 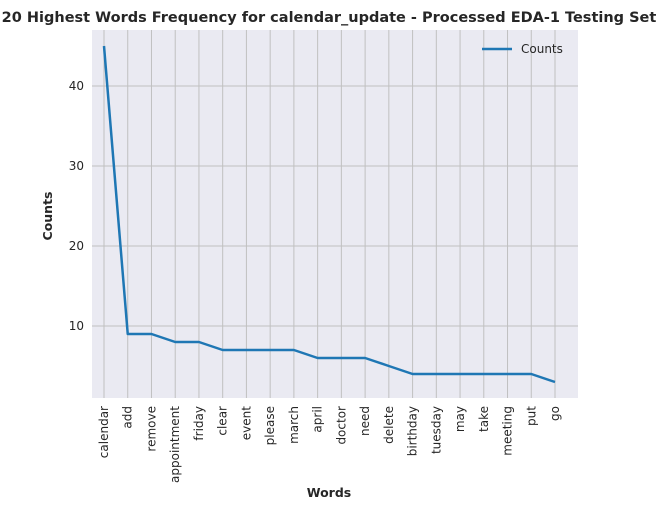 What do you see at coordinates (460, 419) in the screenshot?
I see `x-tick-label: may` at bounding box center [460, 419].